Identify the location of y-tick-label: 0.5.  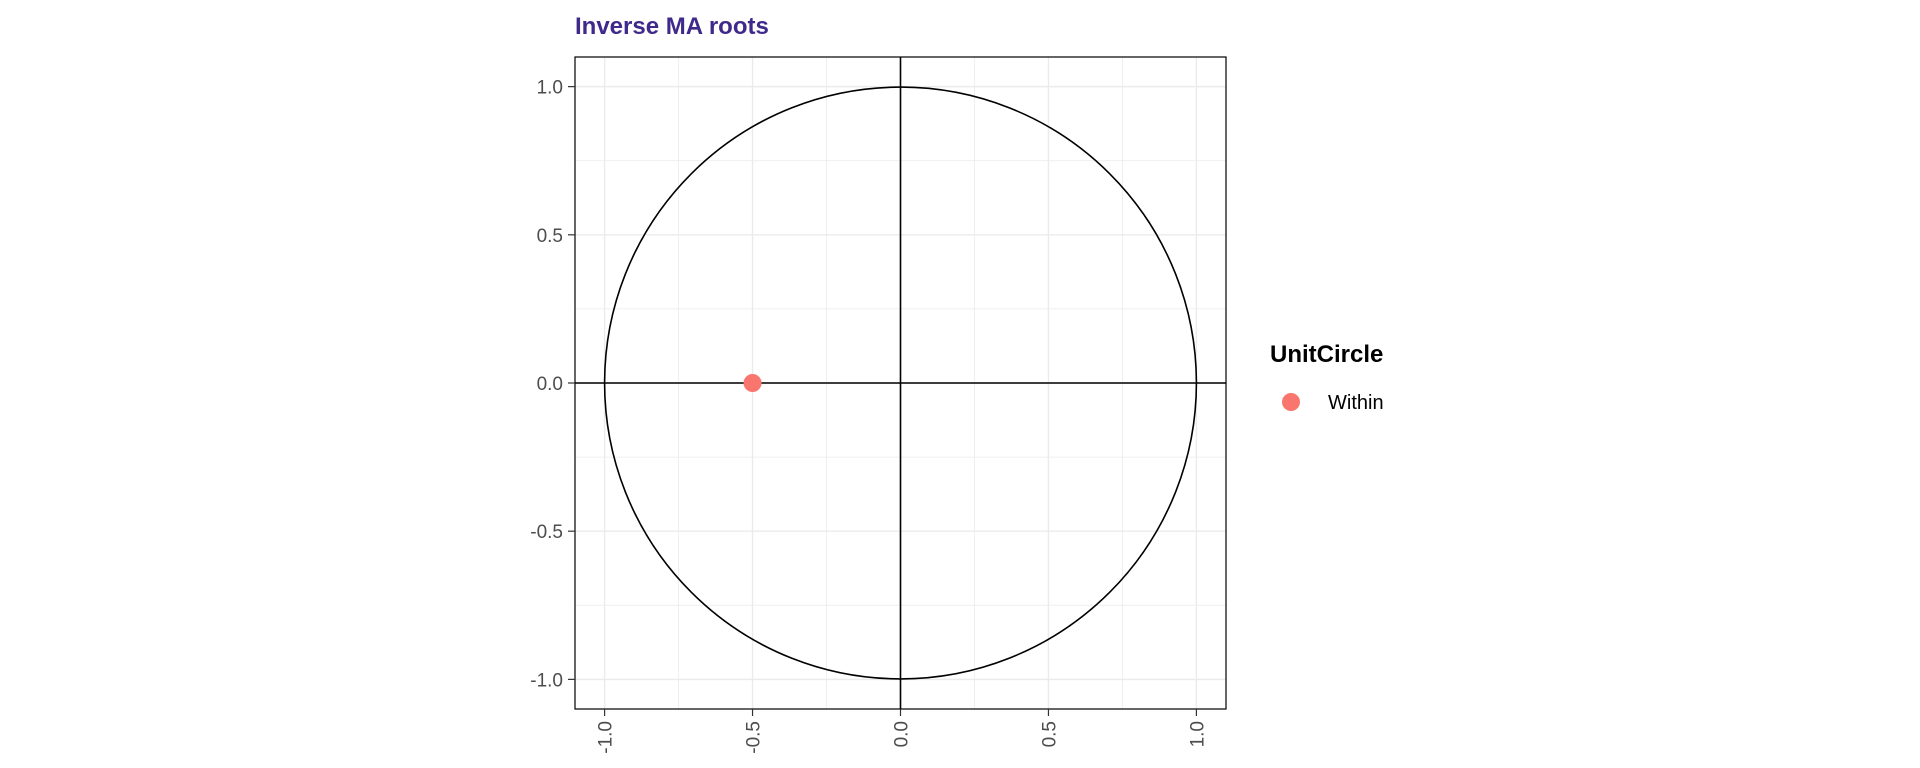
(550, 236).